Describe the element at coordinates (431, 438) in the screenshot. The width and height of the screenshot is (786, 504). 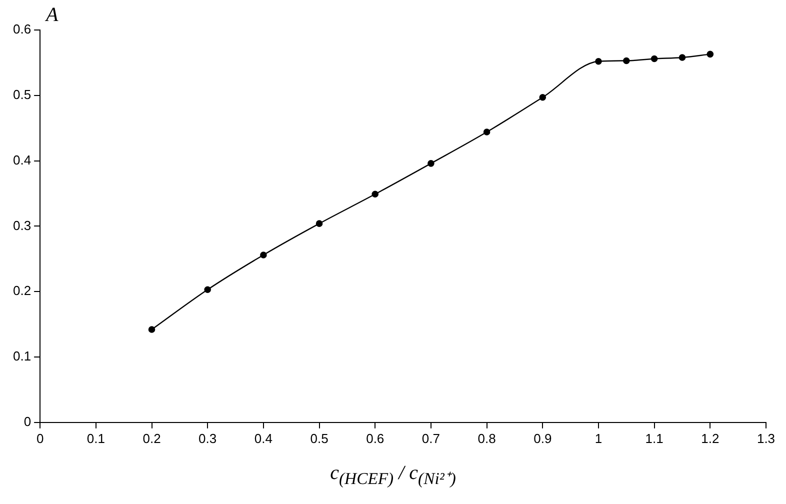
I see `x-tick-label: 0.7` at that location.